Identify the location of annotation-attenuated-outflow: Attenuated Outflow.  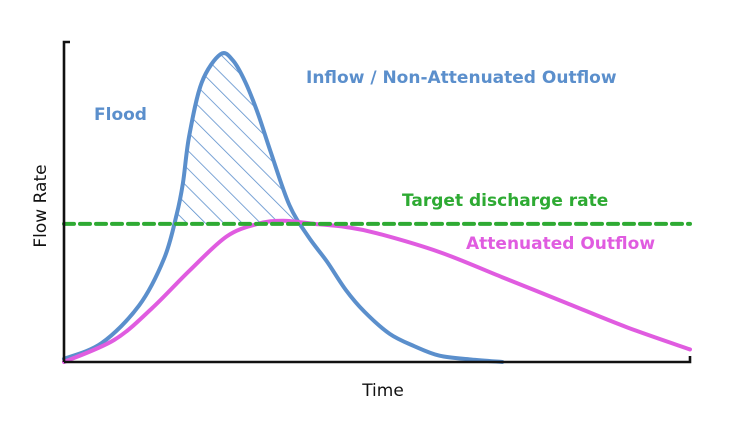
(560, 244).